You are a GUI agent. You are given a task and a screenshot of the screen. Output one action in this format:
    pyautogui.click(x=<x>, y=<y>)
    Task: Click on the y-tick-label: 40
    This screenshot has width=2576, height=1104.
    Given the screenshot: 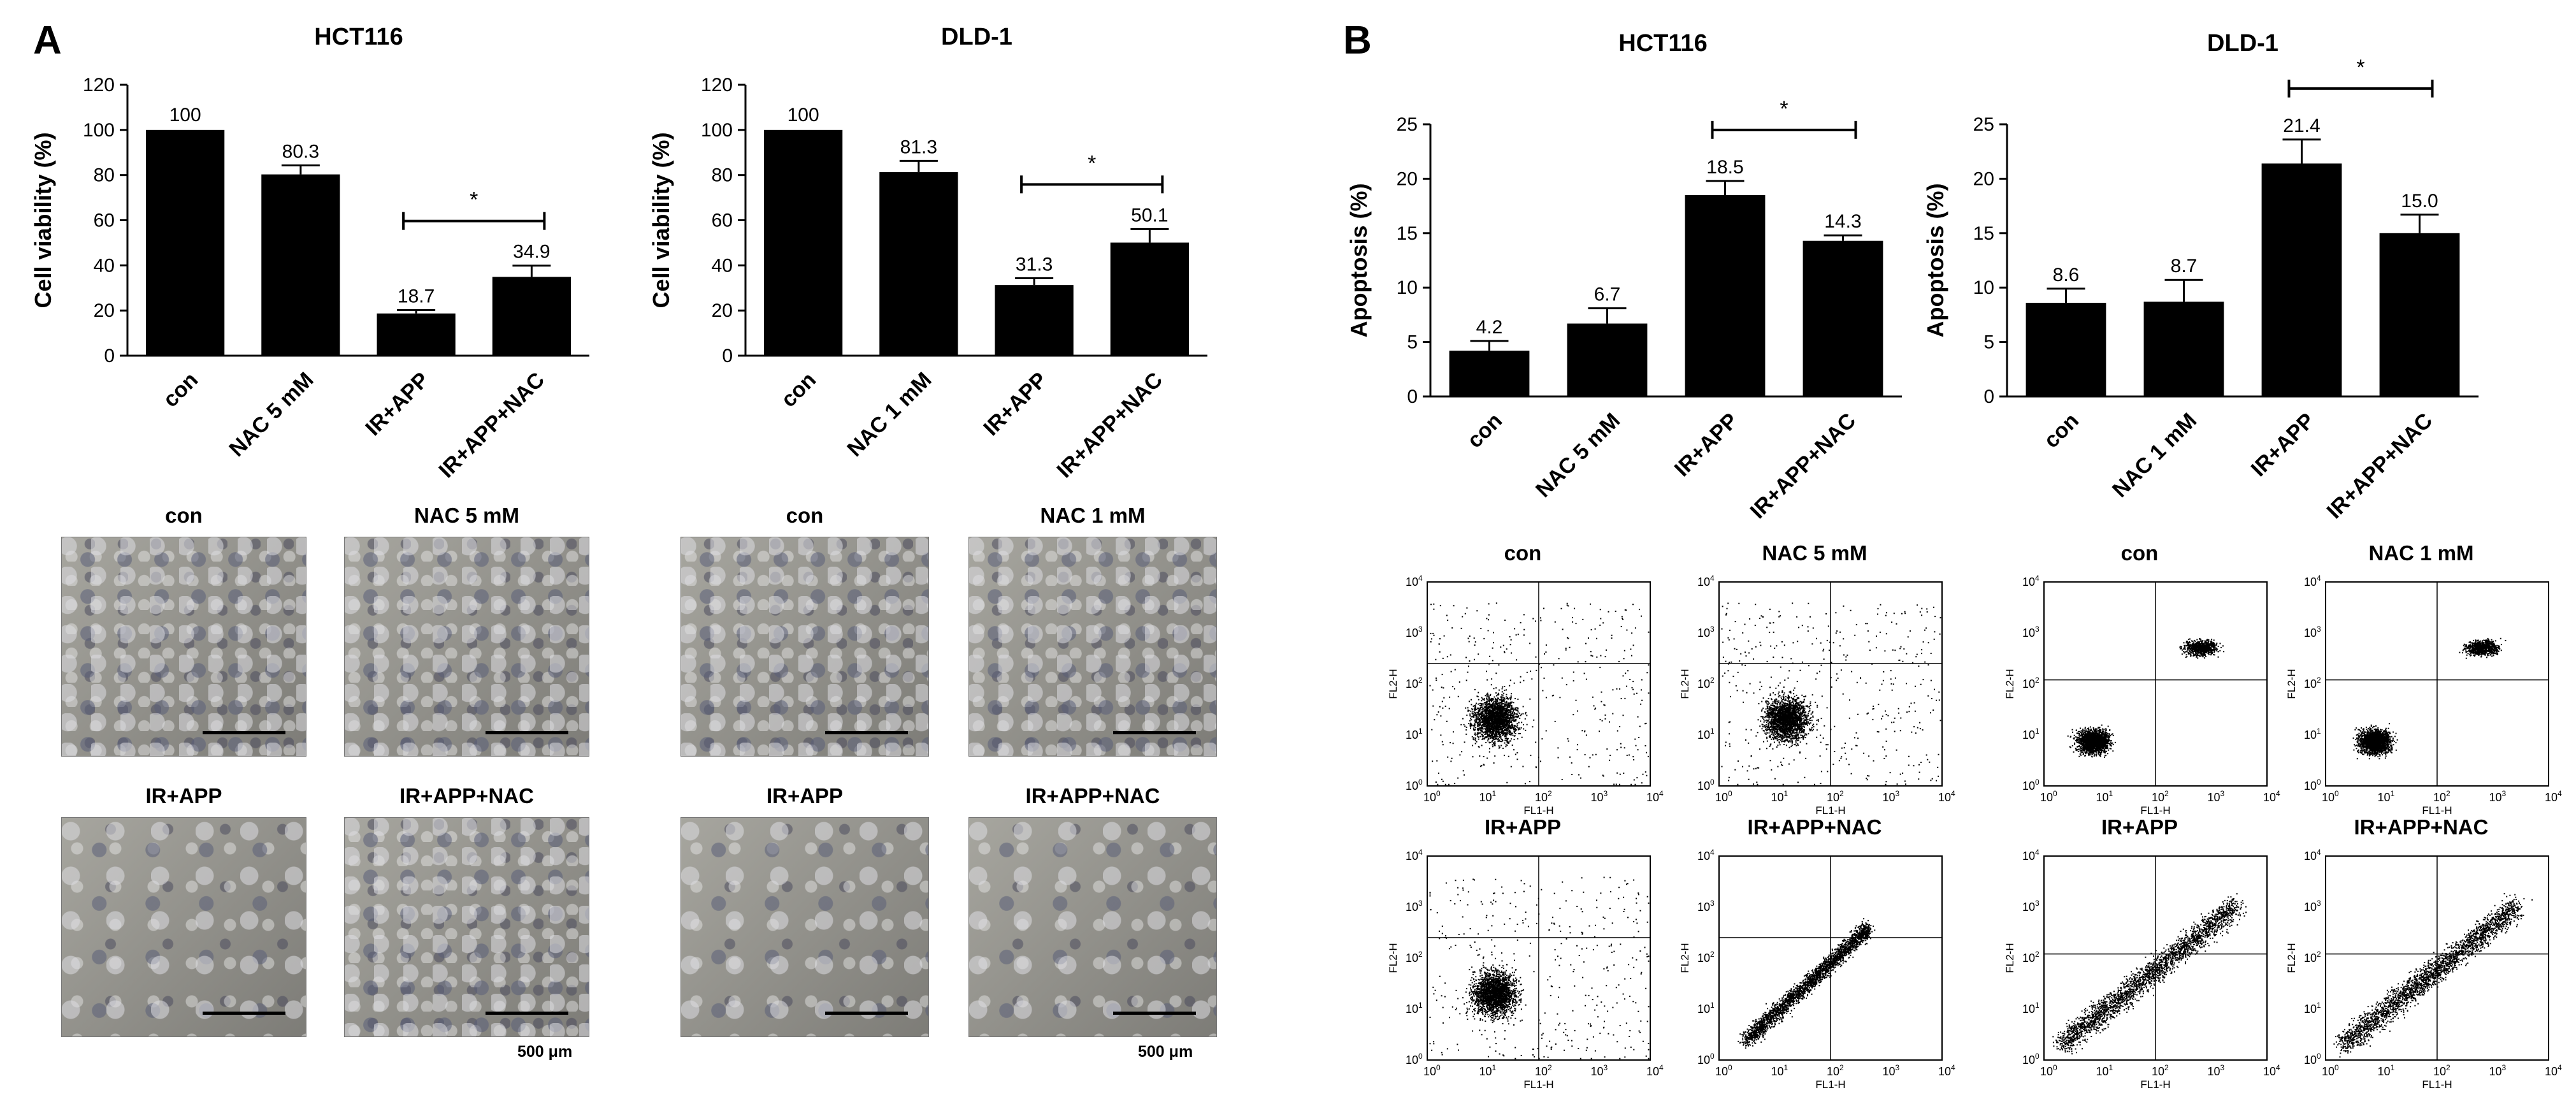 What is the action you would take?
    pyautogui.click(x=104, y=265)
    